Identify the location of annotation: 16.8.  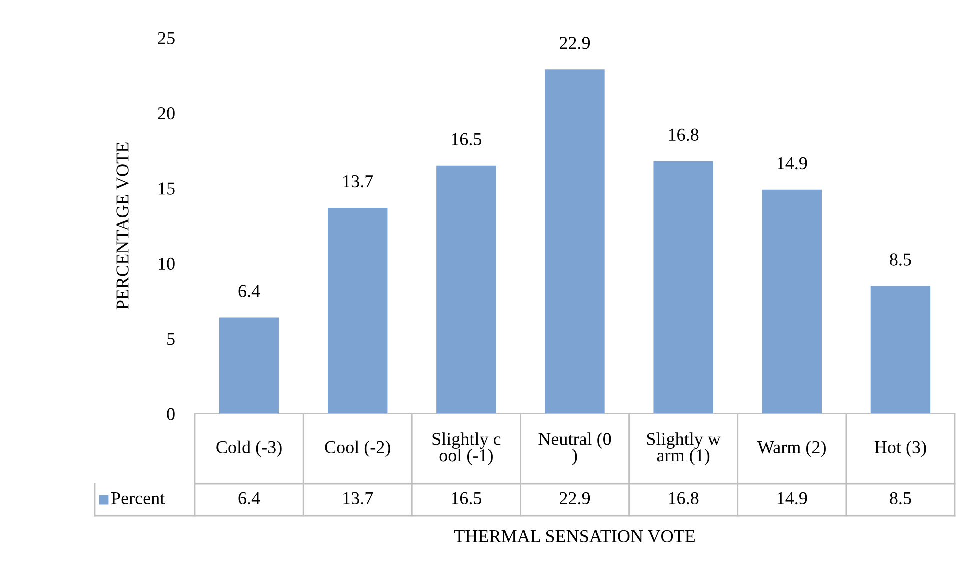
(684, 135).